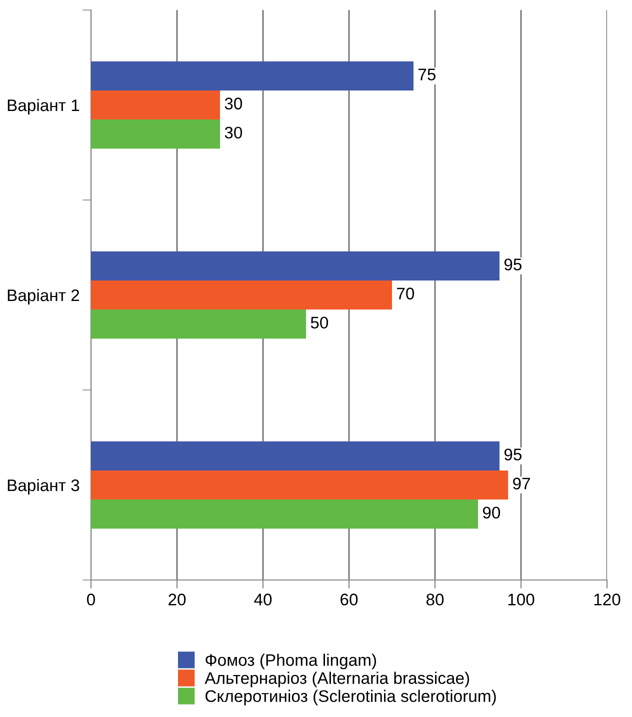  Describe the element at coordinates (521, 600) in the screenshot. I see `x-tick-label: 100` at that location.